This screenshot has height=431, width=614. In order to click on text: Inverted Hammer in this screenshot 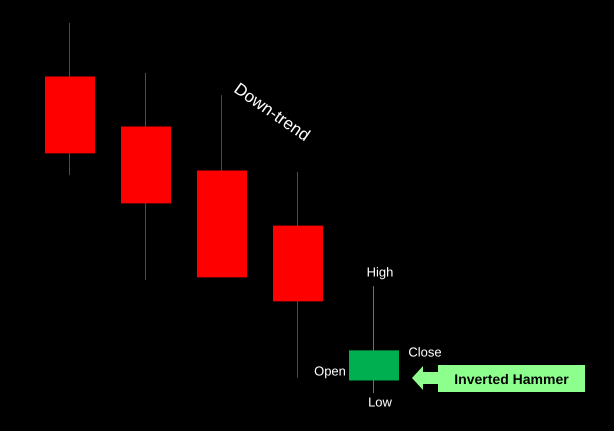, I will do `click(511, 378)`.